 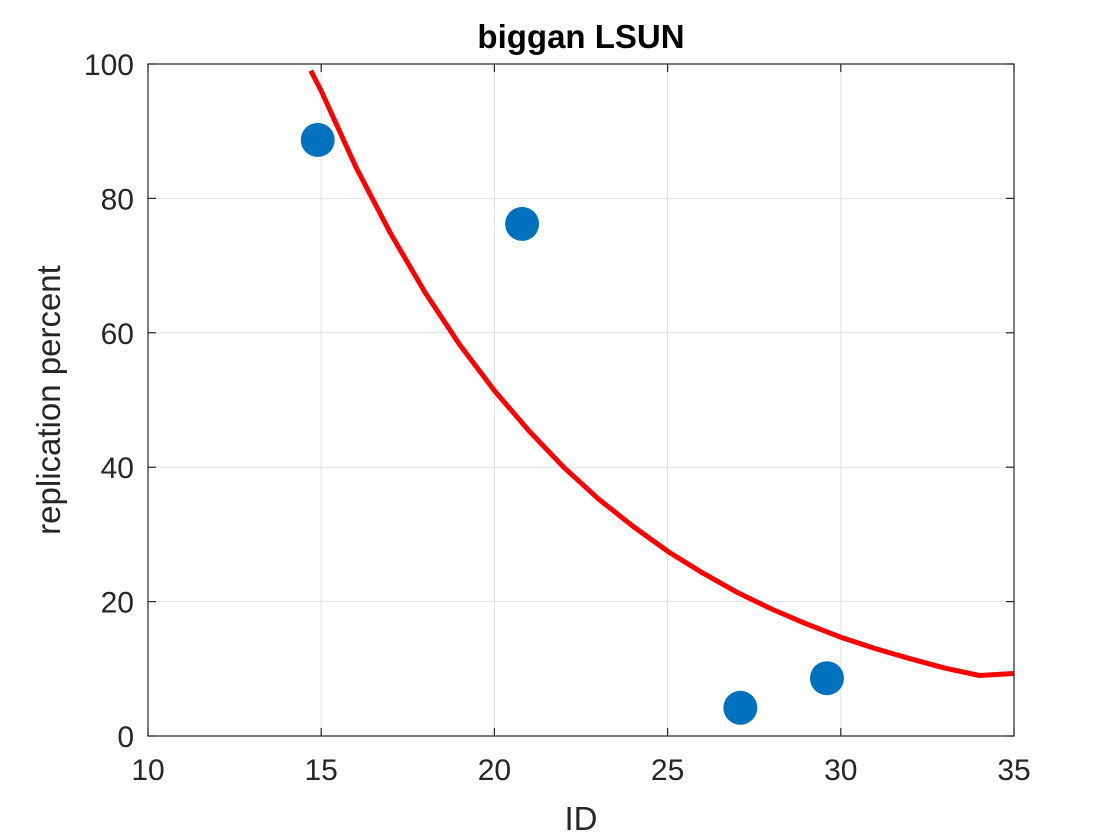 What do you see at coordinates (117, 603) in the screenshot?
I see `y-tick-label: 20` at bounding box center [117, 603].